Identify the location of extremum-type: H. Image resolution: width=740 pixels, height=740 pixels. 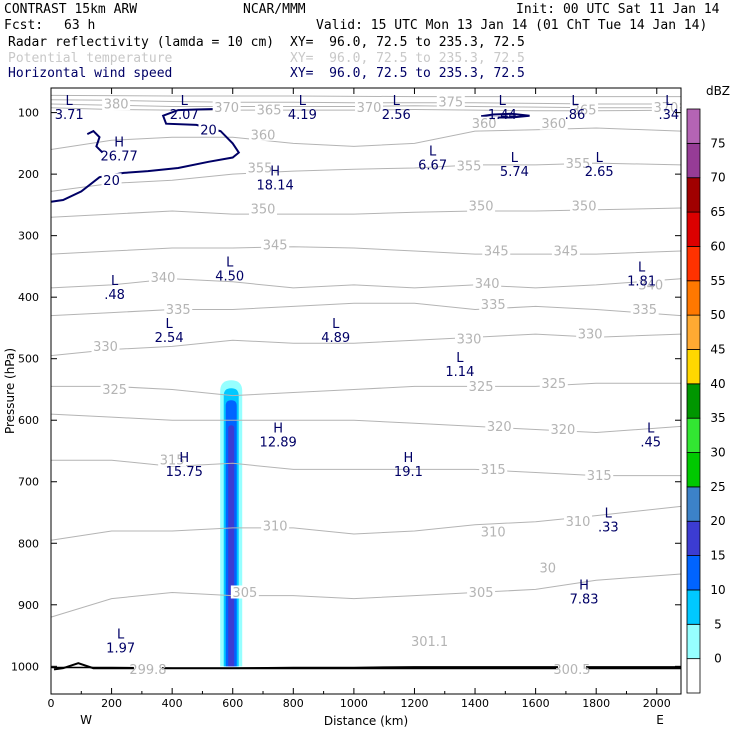
(278, 429).